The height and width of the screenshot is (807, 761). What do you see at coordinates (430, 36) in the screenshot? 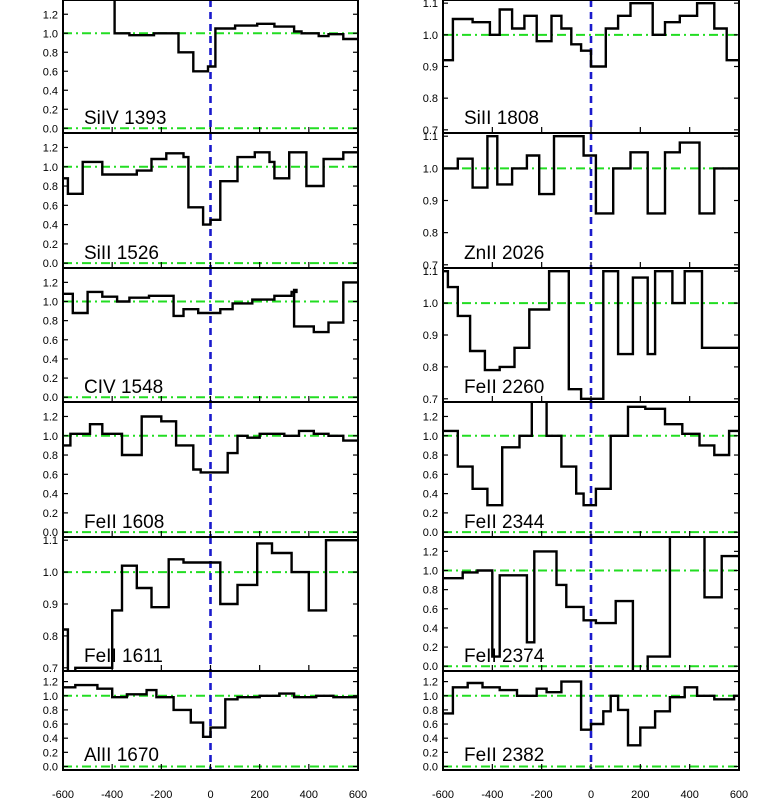
I see `ytick-label-1-0-3: 1.0` at bounding box center [430, 36].